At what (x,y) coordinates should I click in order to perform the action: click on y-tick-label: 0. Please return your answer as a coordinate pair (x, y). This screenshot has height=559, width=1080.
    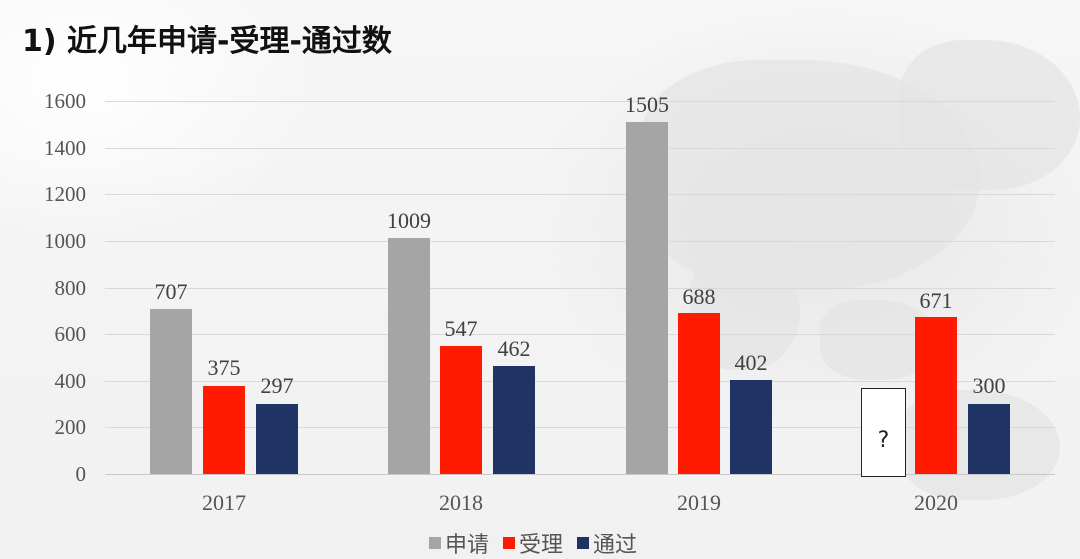
    Looking at the image, I should click on (81, 474).